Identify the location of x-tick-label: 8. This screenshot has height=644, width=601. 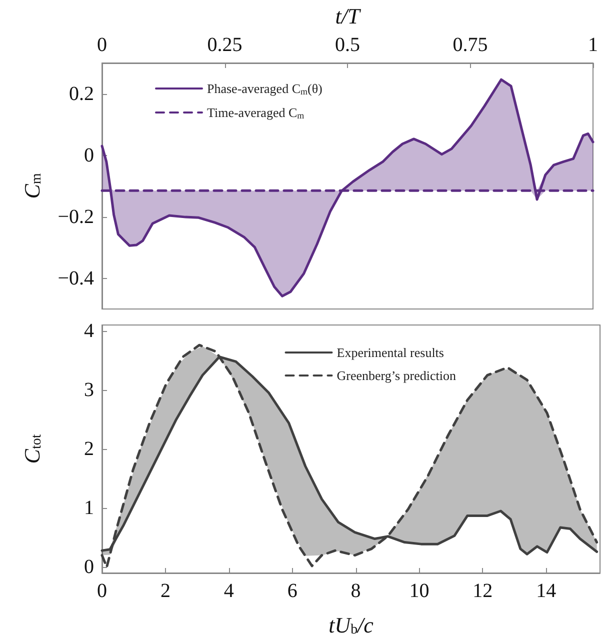
(355, 591).